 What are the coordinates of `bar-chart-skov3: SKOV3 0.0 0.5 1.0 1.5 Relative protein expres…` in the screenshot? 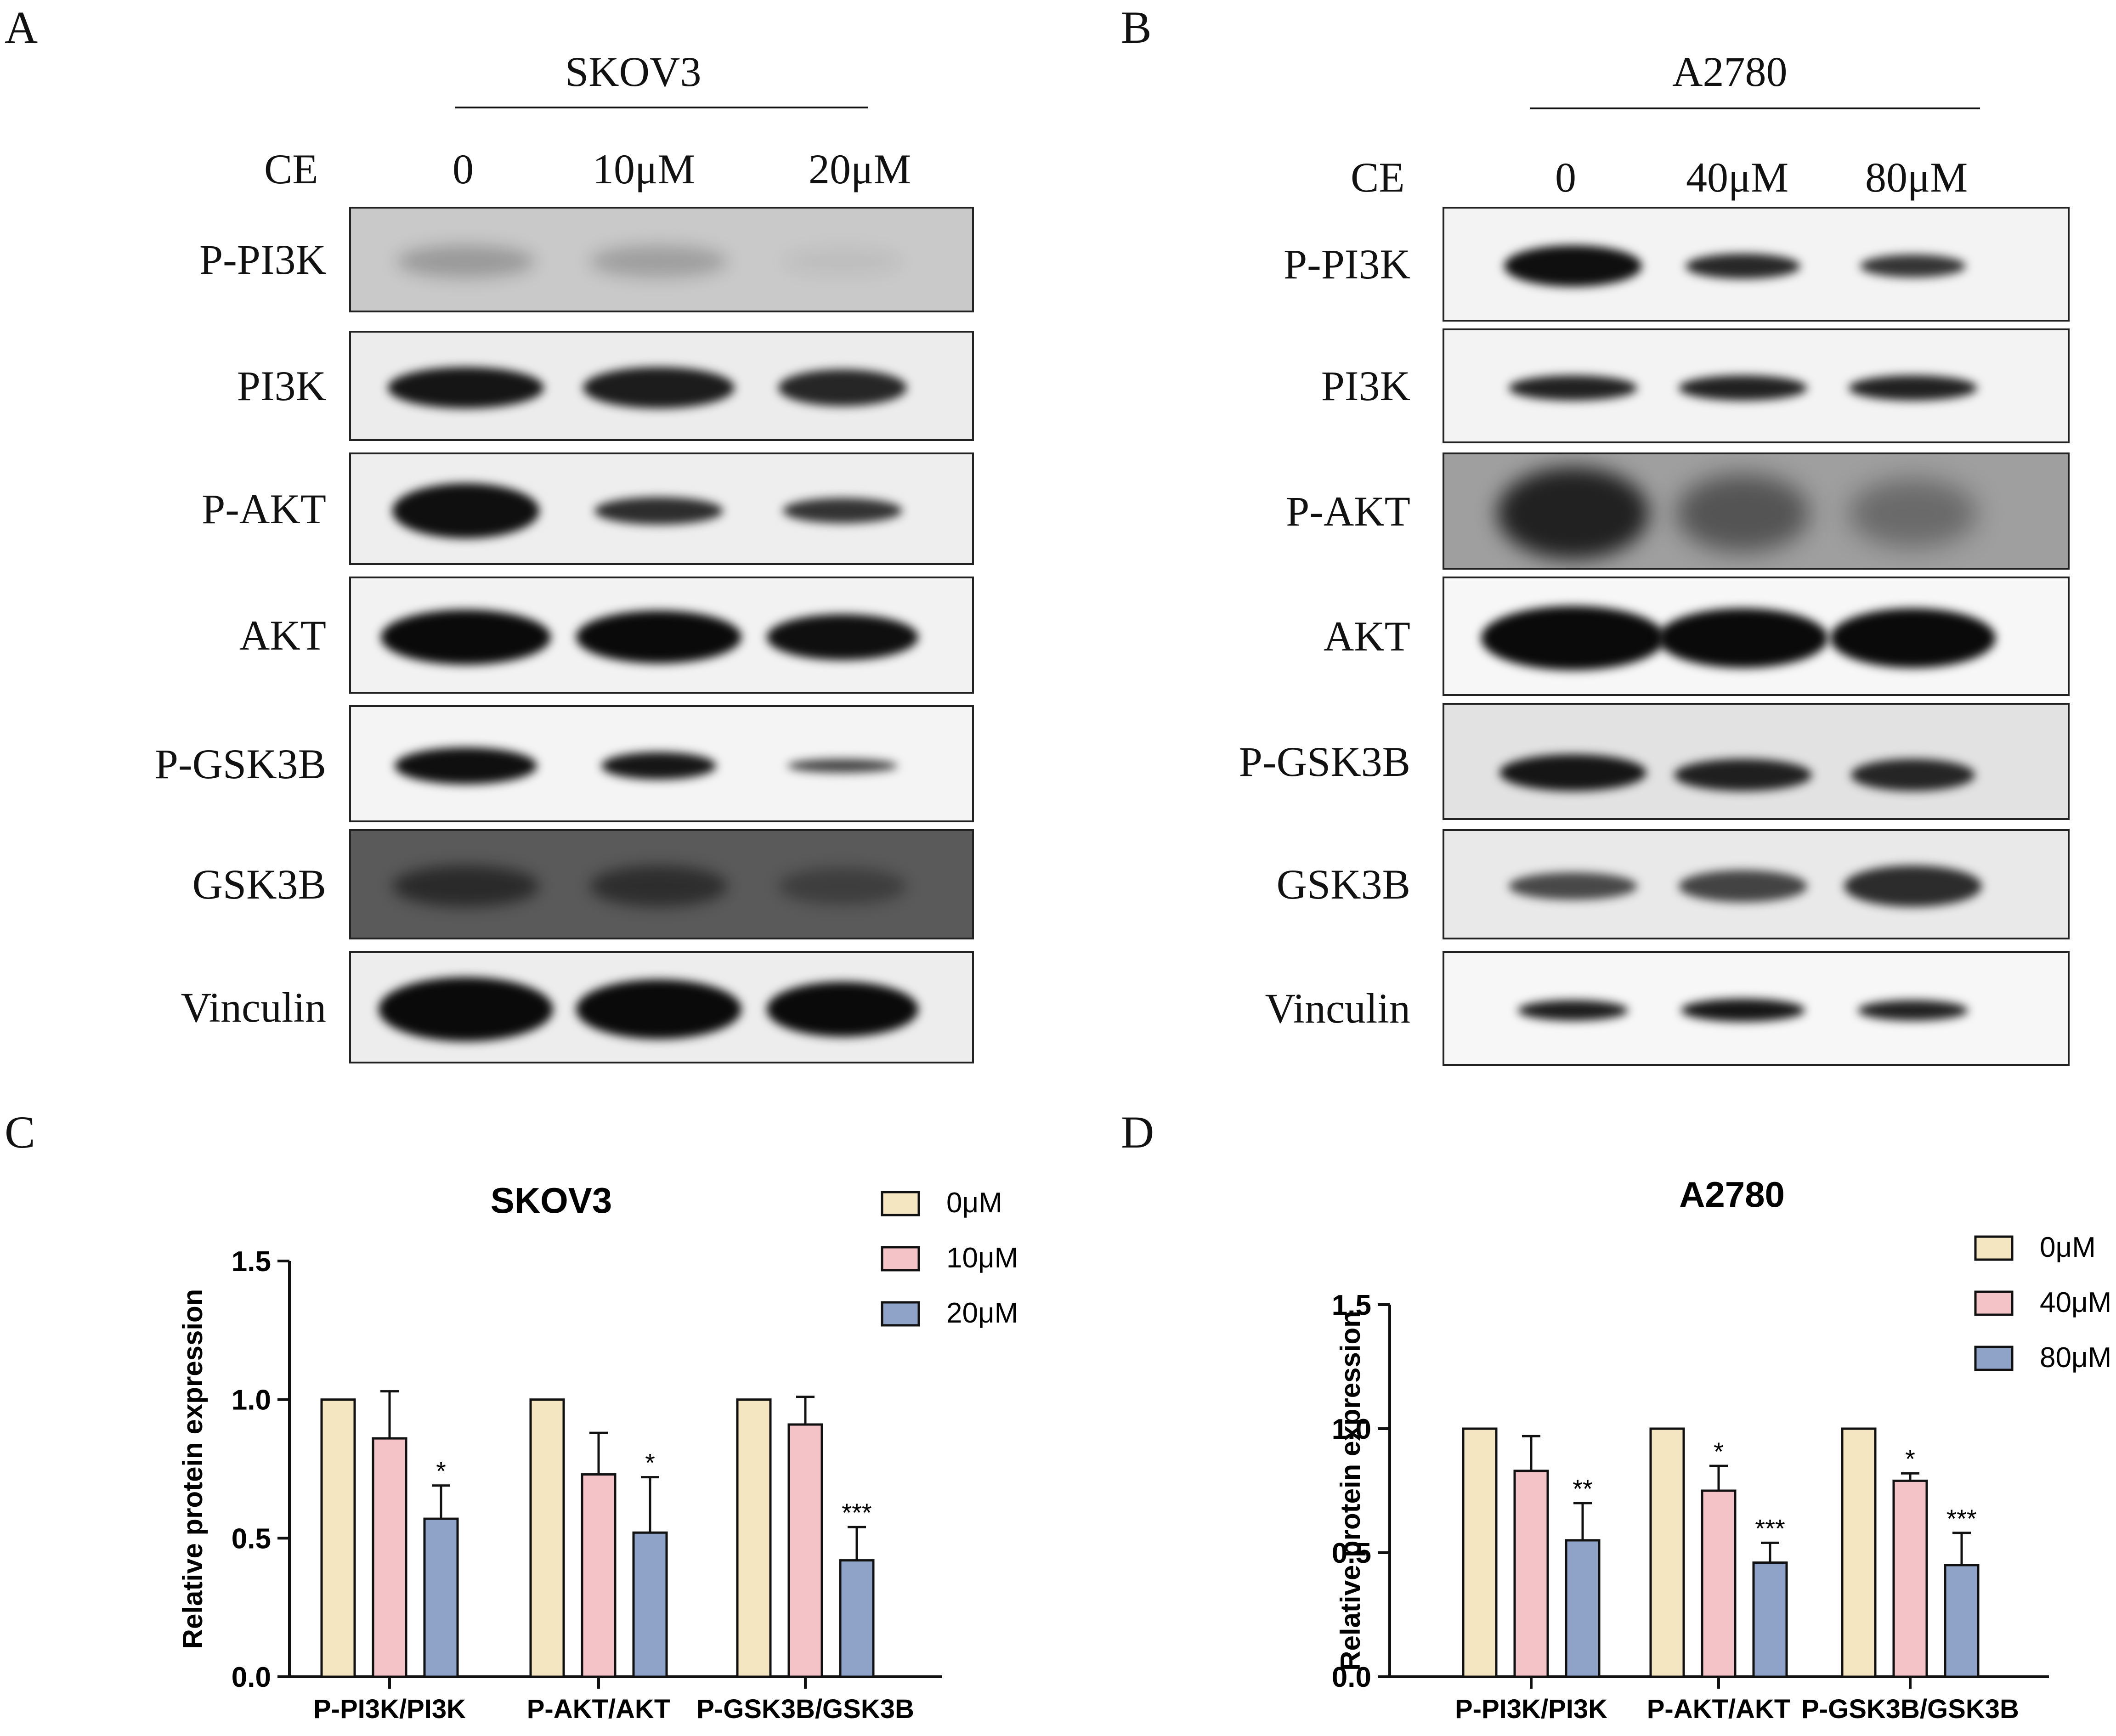 It's located at (597, 1452).